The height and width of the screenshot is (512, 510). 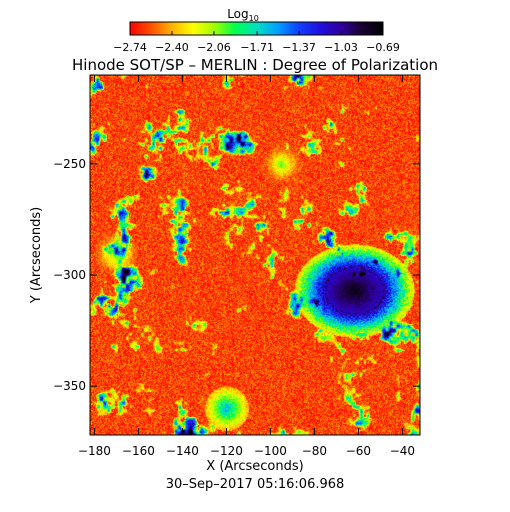 What do you see at coordinates (402, 451) in the screenshot?
I see `x-tick-label: −40` at bounding box center [402, 451].